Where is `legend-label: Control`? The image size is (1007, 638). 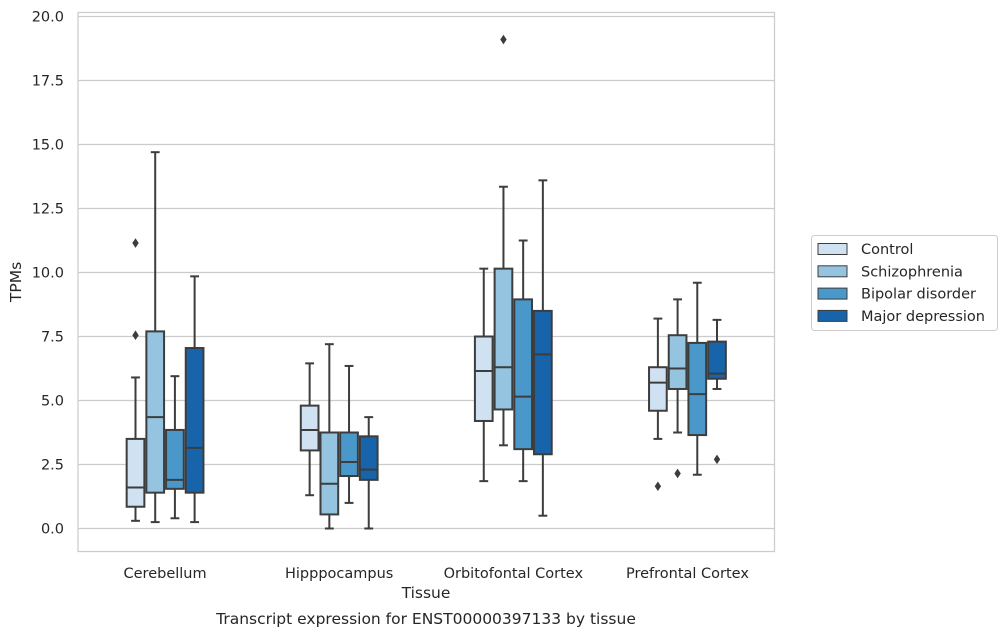 legend-label: Control is located at coordinates (887, 250).